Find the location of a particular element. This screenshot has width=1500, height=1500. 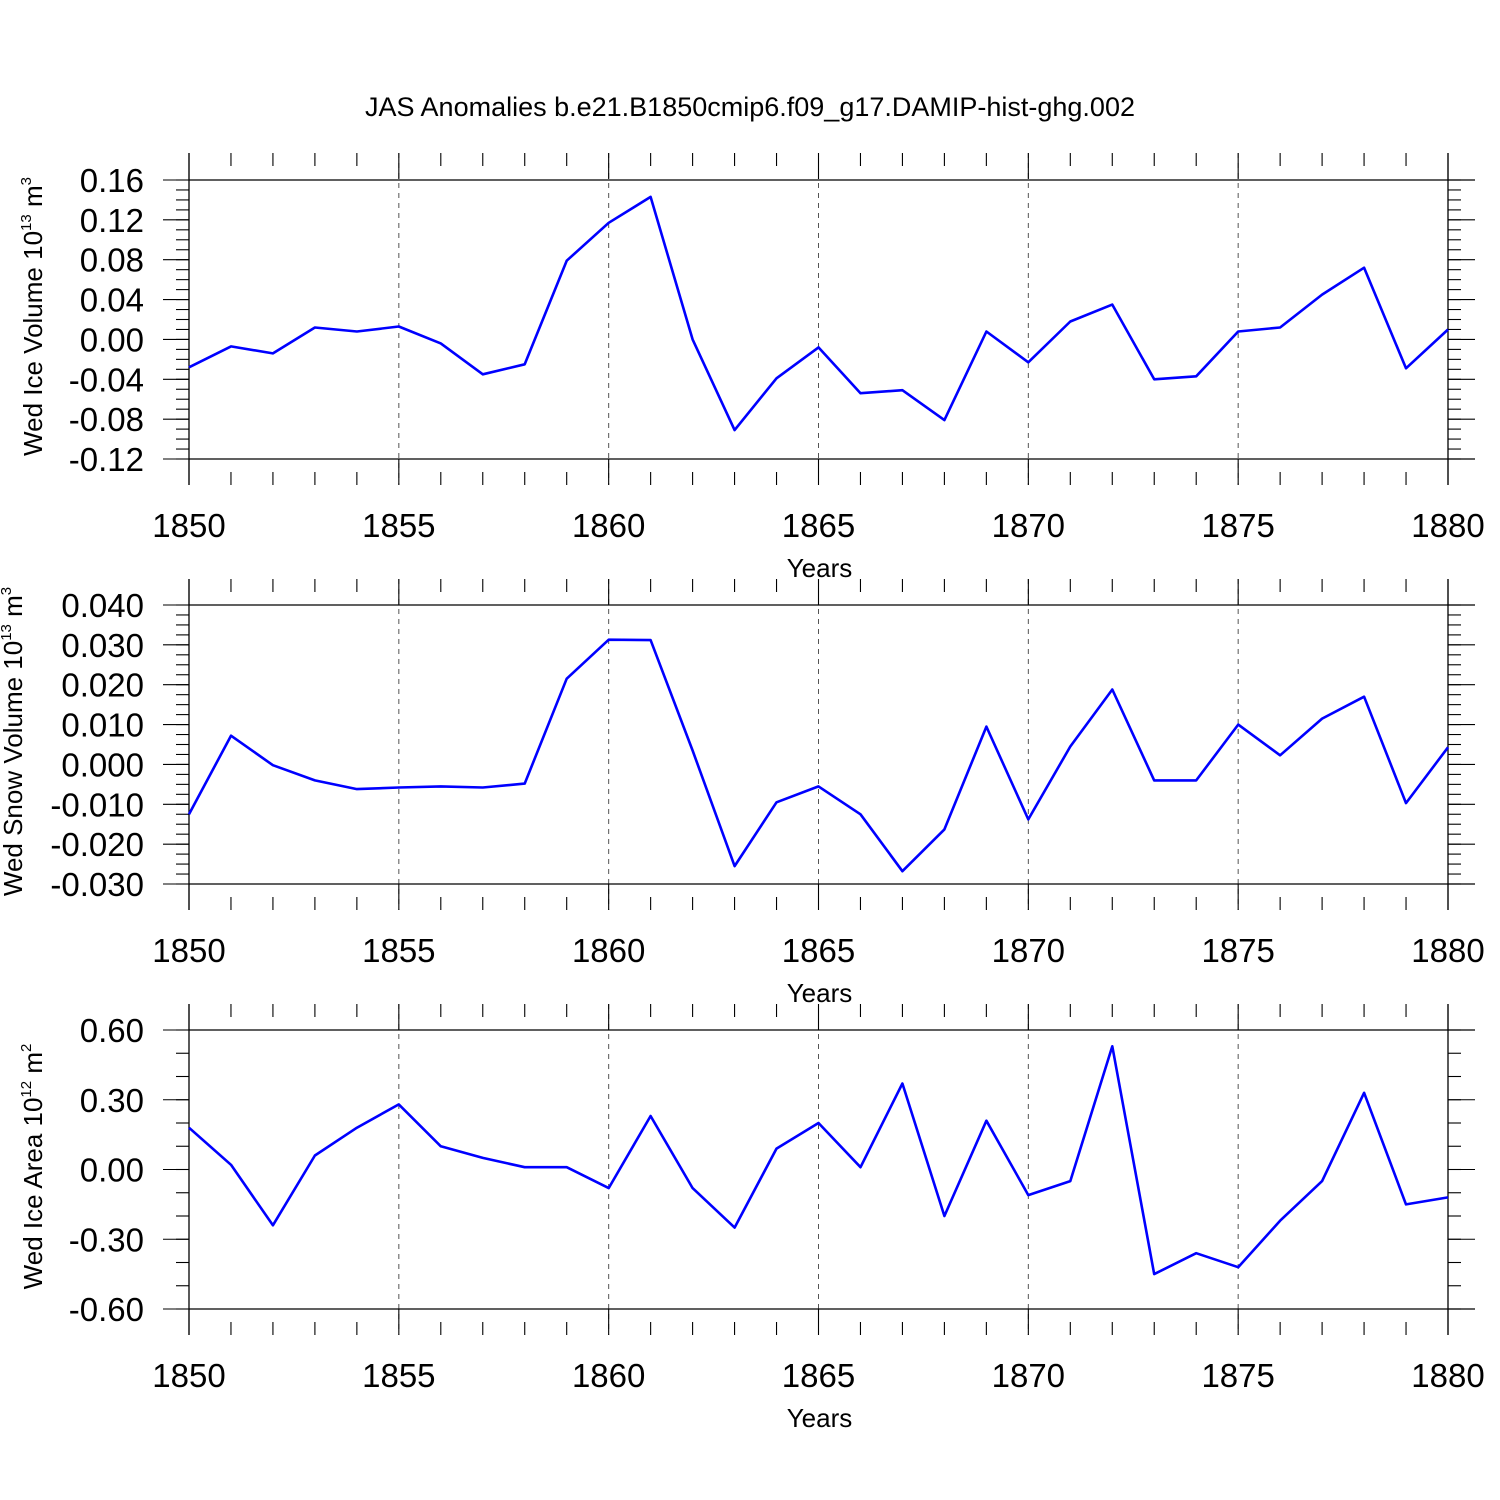

y-tick-label: -0.010 is located at coordinates (97, 804).